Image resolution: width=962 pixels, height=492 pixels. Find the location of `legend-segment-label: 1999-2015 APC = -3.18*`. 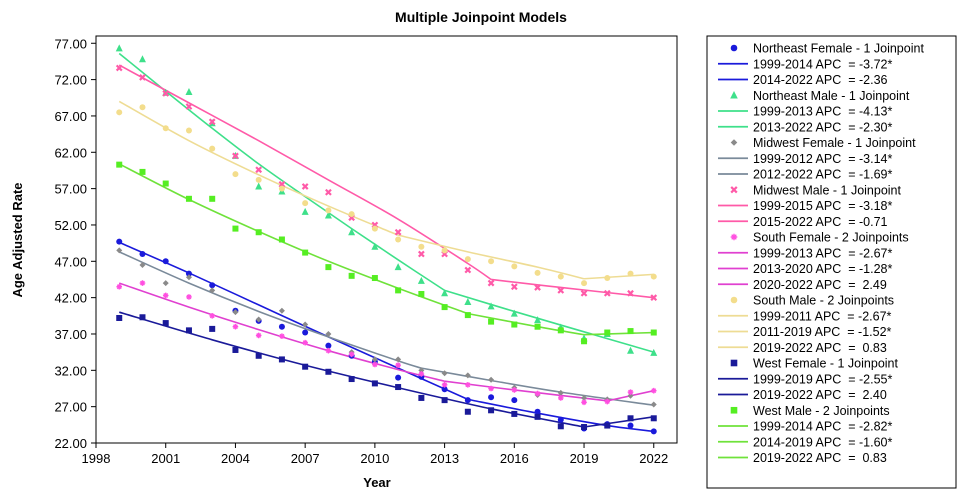

legend-segment-label: 1999-2015 APC = -3.18* is located at coordinates (822, 206).